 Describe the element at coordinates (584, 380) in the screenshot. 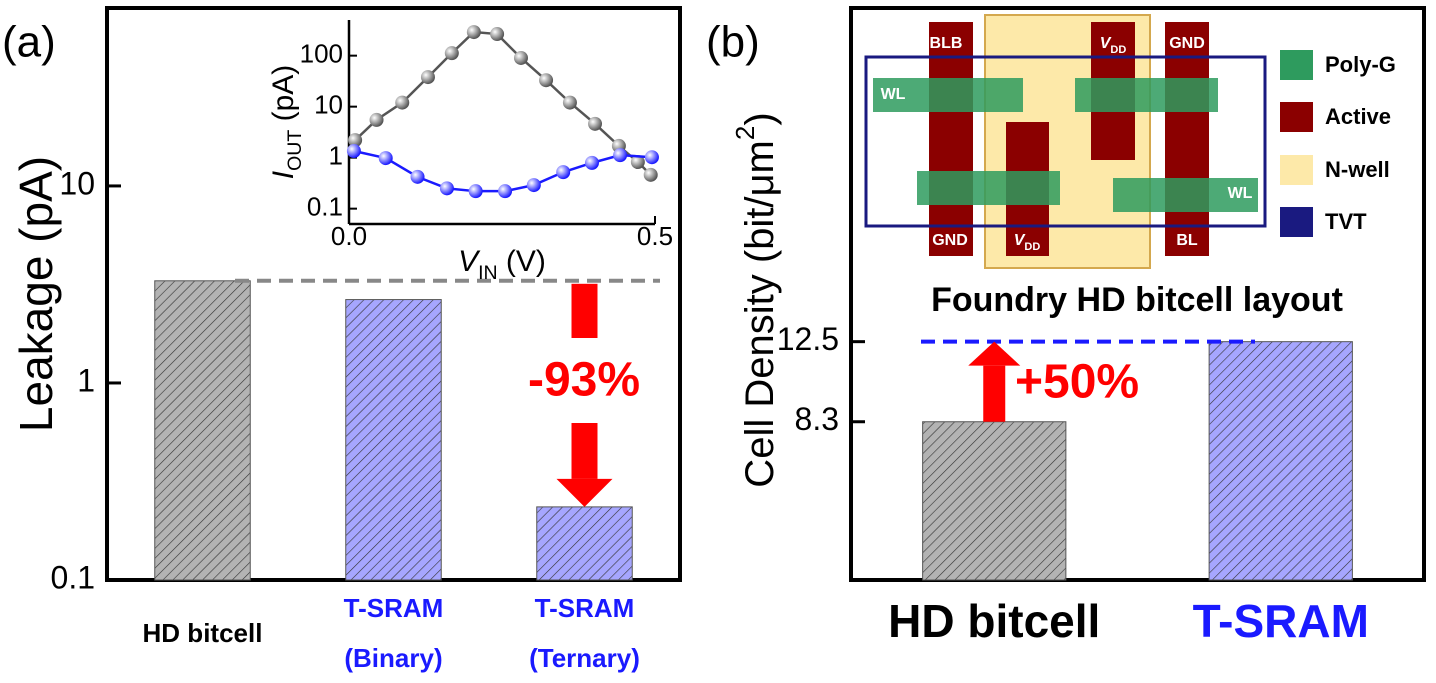

I see `annotation: -93%` at that location.